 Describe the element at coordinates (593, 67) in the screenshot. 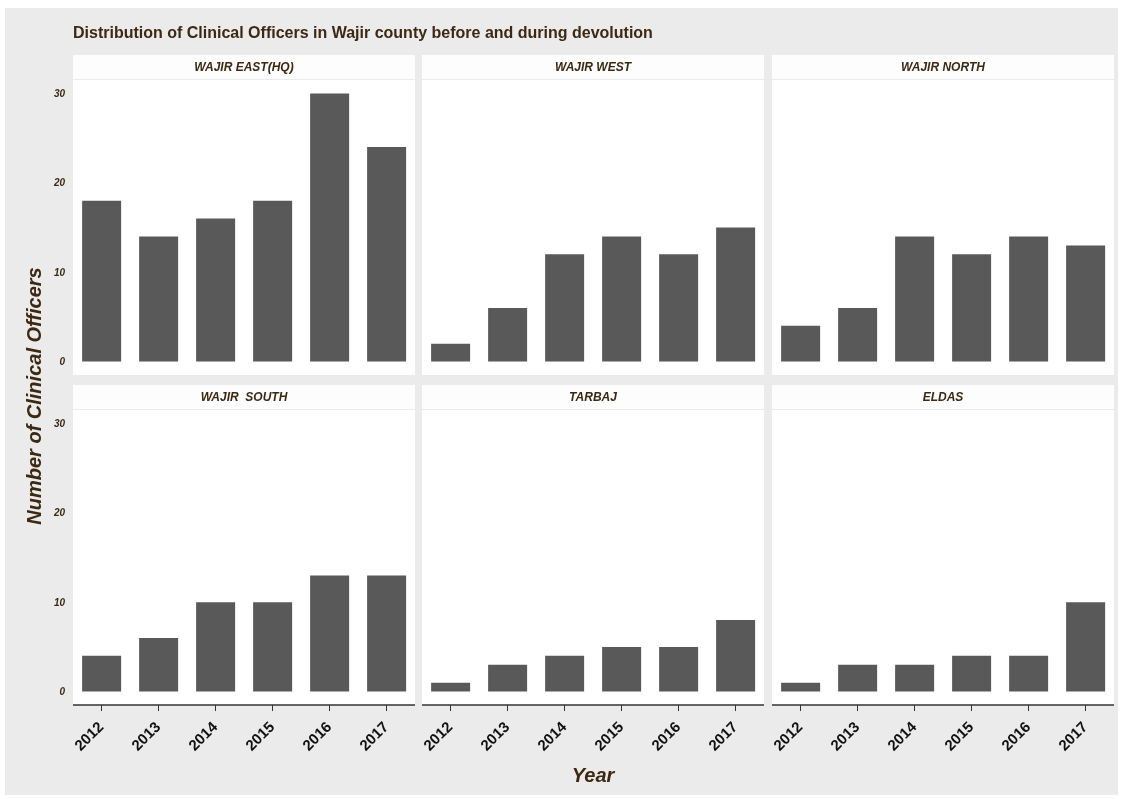

I see `chart-title: WAJIR WEST` at that location.